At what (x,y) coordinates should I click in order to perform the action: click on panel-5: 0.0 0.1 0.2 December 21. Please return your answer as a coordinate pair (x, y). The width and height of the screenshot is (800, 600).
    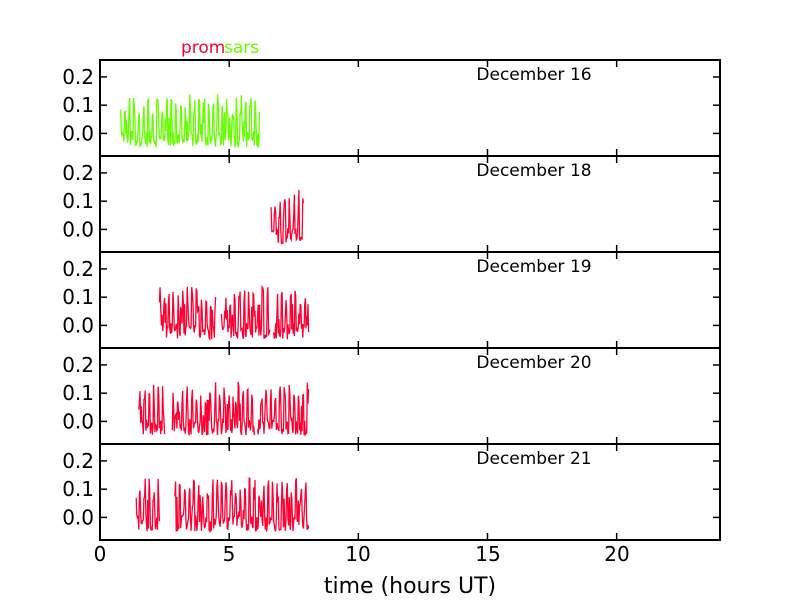
    Looking at the image, I should click on (391, 492).